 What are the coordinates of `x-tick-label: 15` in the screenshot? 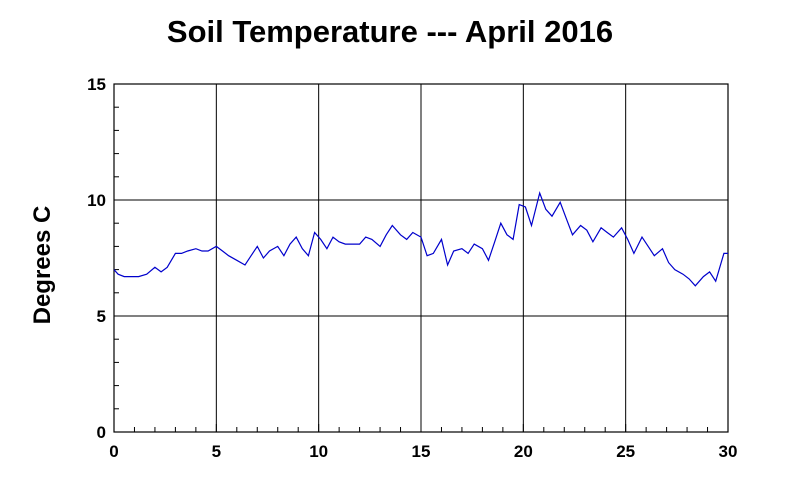 It's located at (421, 451).